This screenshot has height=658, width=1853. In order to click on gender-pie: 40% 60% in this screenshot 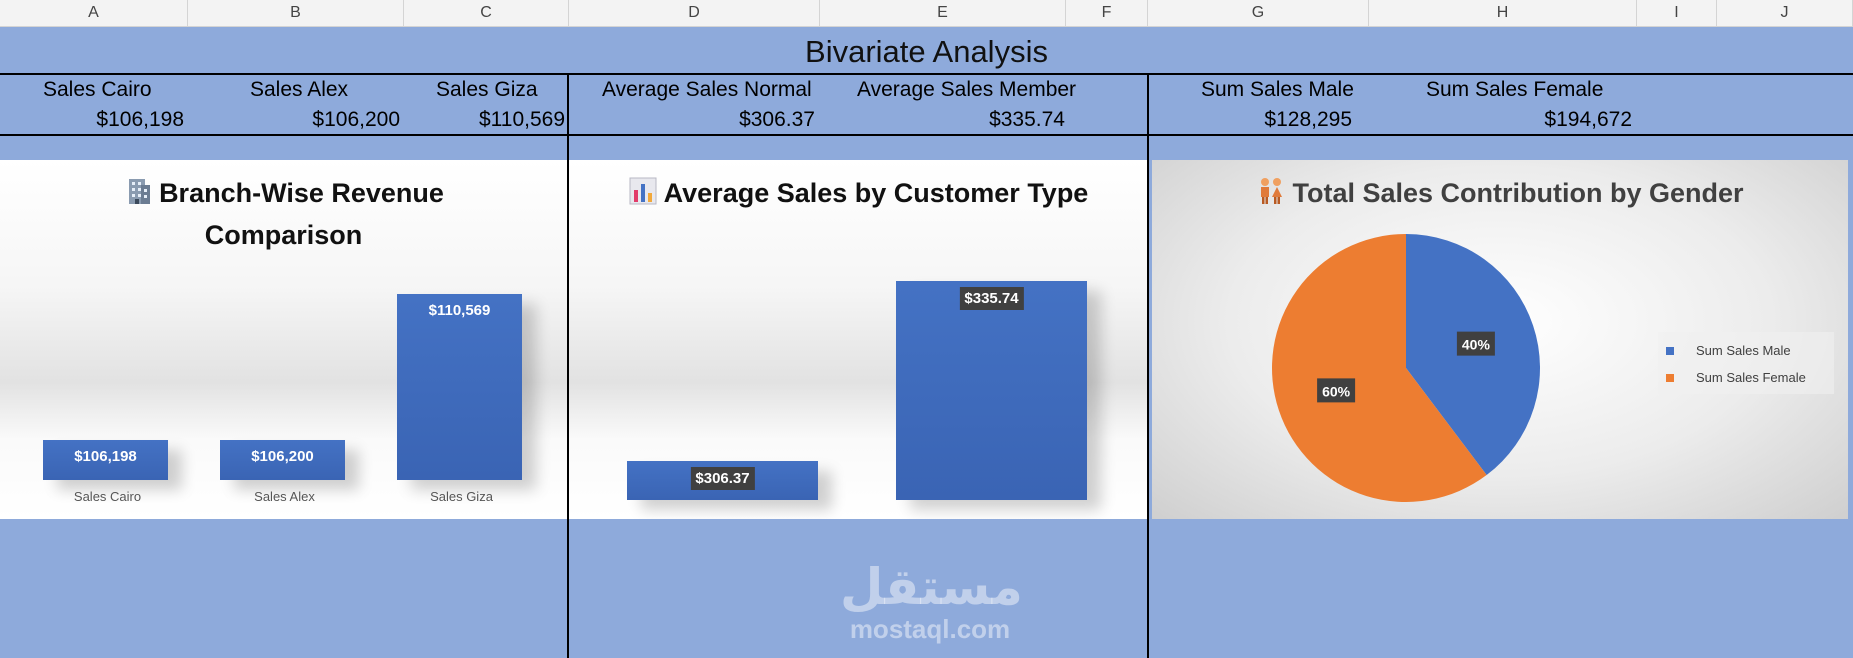, I will do `click(1406, 368)`.